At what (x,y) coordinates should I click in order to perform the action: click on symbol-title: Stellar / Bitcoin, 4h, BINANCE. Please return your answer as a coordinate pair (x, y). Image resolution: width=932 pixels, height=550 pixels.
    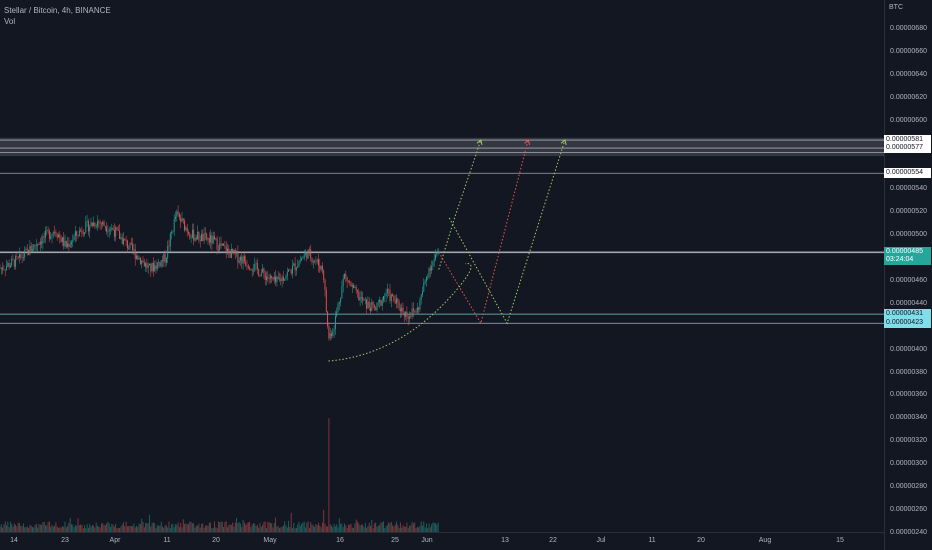
    Looking at the image, I should click on (57, 10).